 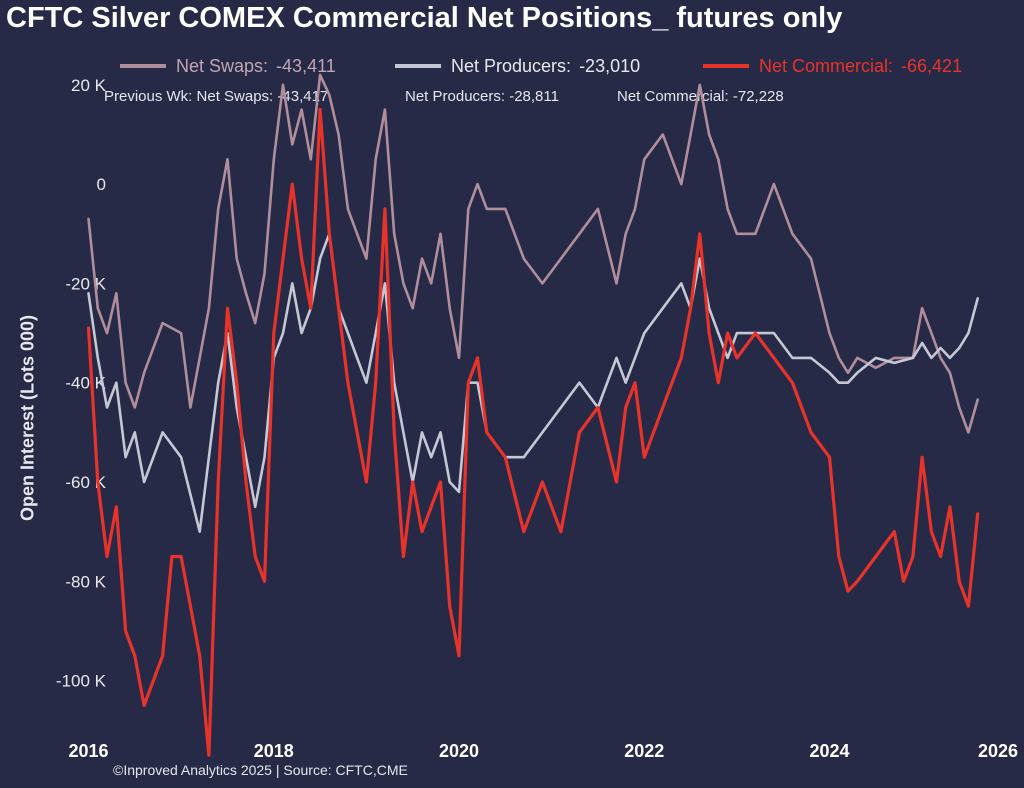 I want to click on legend-swatch-net-commercial, so click(x=726, y=66).